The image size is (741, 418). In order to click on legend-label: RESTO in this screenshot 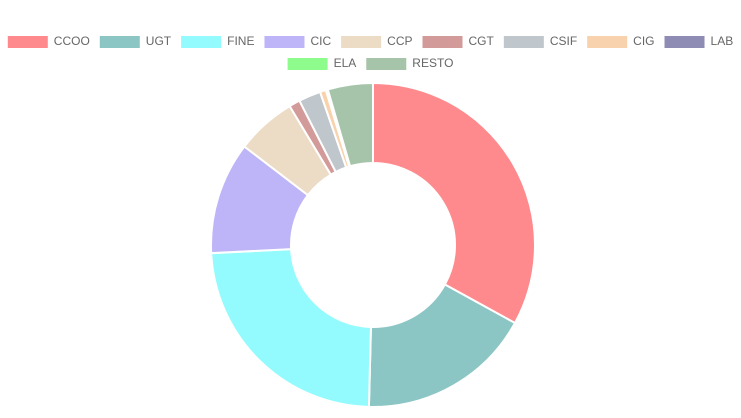, I will do `click(432, 63)`.